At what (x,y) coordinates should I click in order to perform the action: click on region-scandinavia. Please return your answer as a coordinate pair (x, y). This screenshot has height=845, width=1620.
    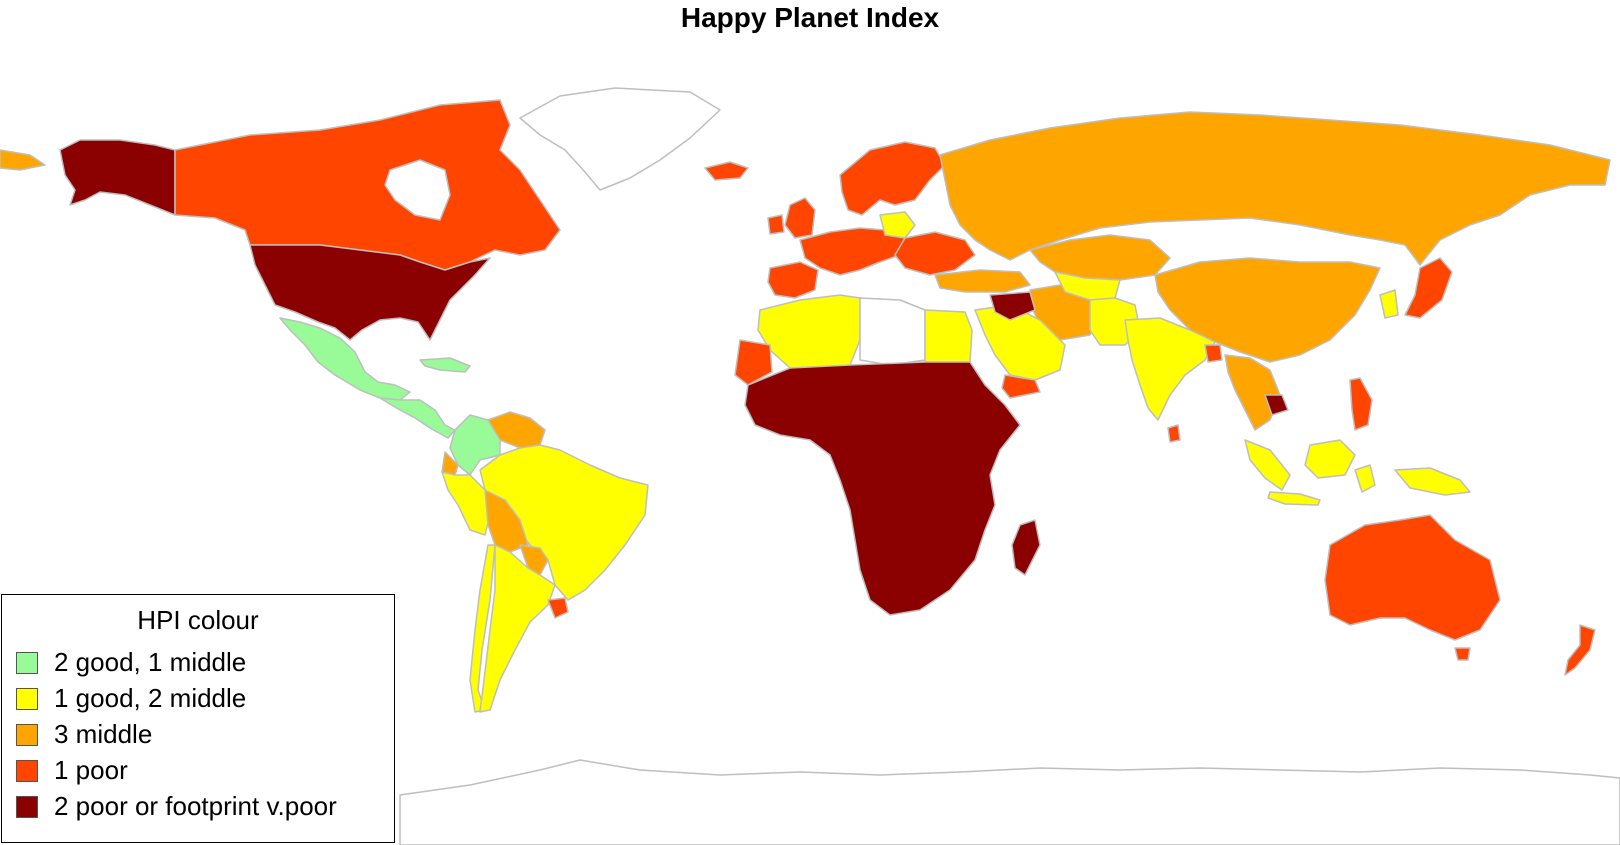
    Looking at the image, I should click on (892, 178).